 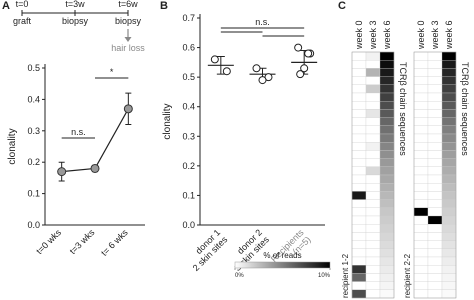 I want to click on x-tick-label: donor 12 skin sites, so click(x=207, y=250).